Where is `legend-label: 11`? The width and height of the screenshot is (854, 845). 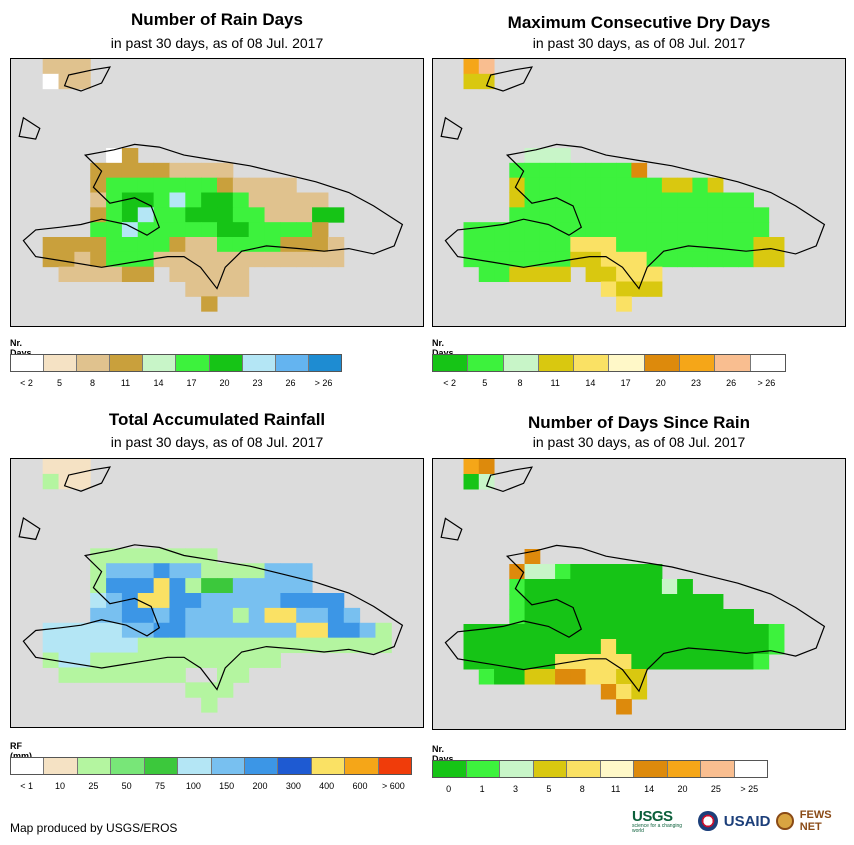
legend-label: 11 is located at coordinates (125, 383).